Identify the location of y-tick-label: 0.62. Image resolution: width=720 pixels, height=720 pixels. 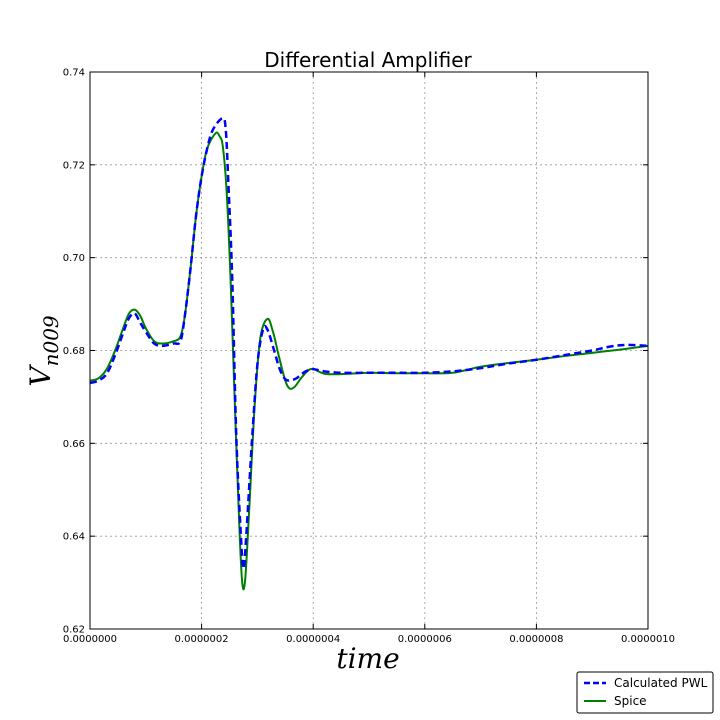
(74, 630).